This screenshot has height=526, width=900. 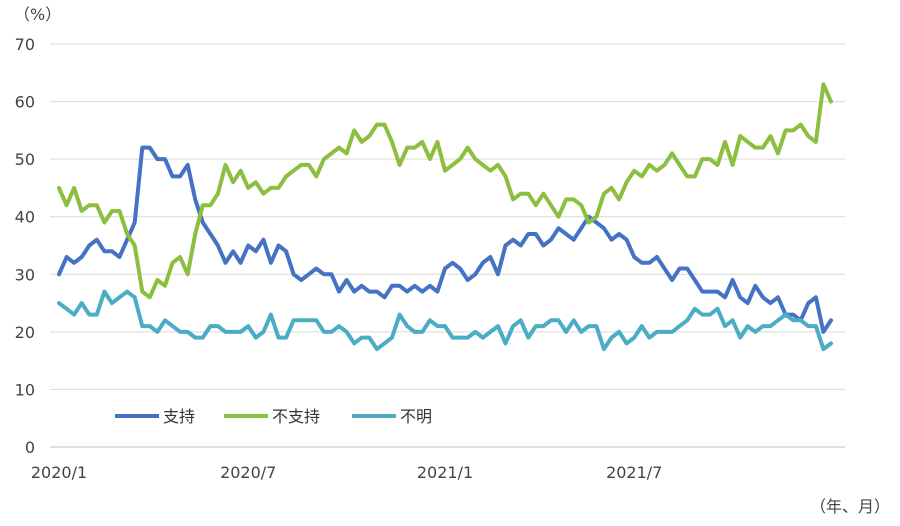 I want to click on x-tick-label: 2020/1, so click(x=59, y=472).